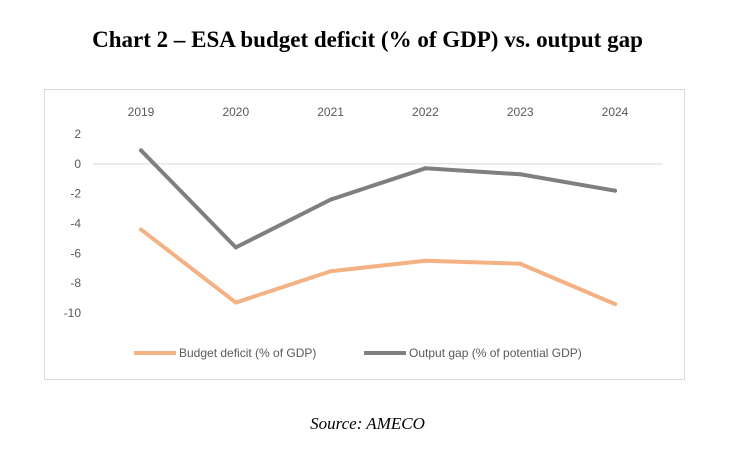 This screenshot has height=461, width=735. Describe the element at coordinates (75, 194) in the screenshot. I see `y-tick-label: -2` at that location.